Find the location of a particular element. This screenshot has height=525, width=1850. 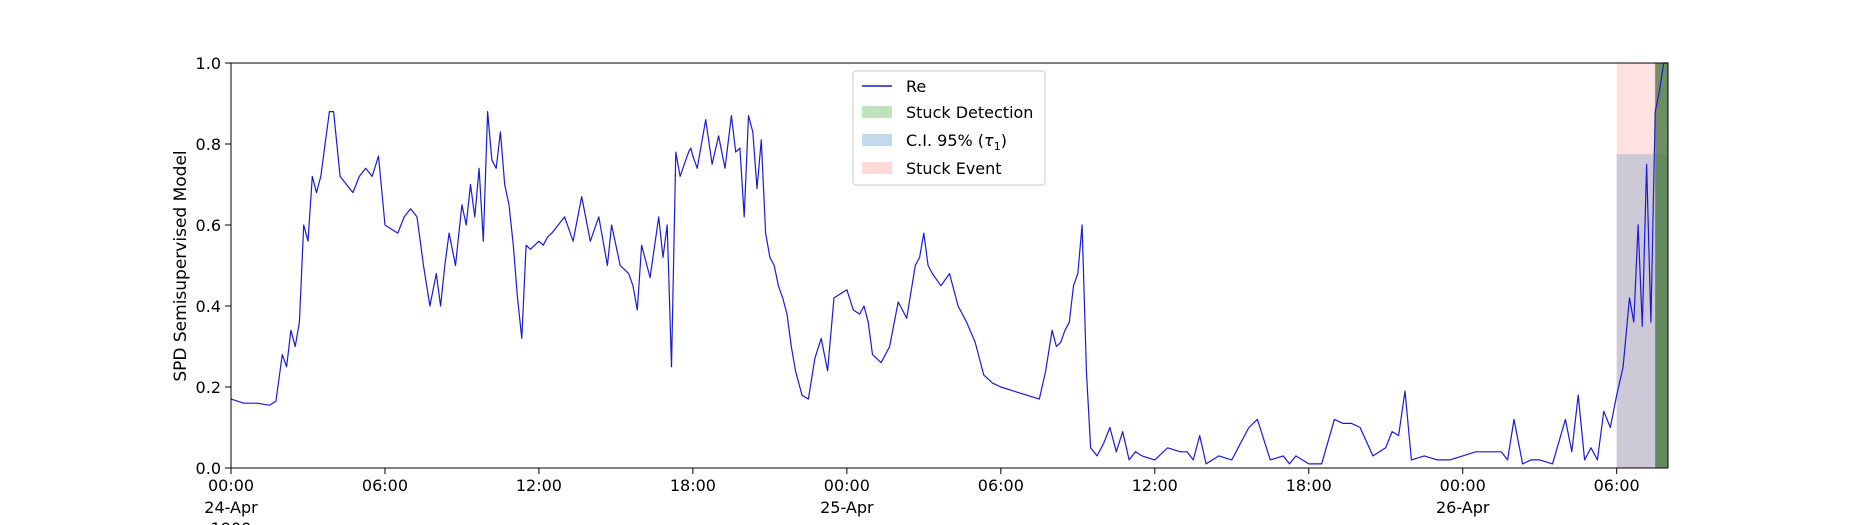

band-stuck-detection-overlap is located at coordinates (1661, 265).